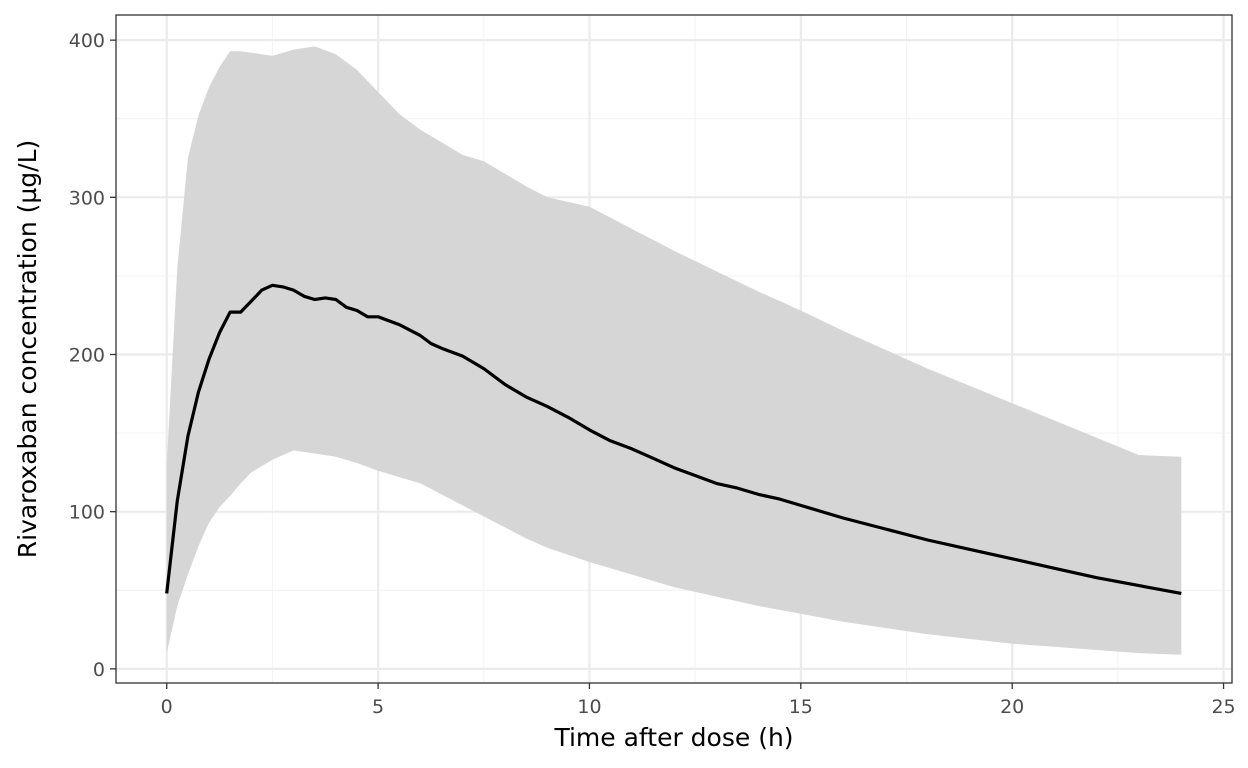  Describe the element at coordinates (87, 356) in the screenshot. I see `y-tick-label: 200` at that location.